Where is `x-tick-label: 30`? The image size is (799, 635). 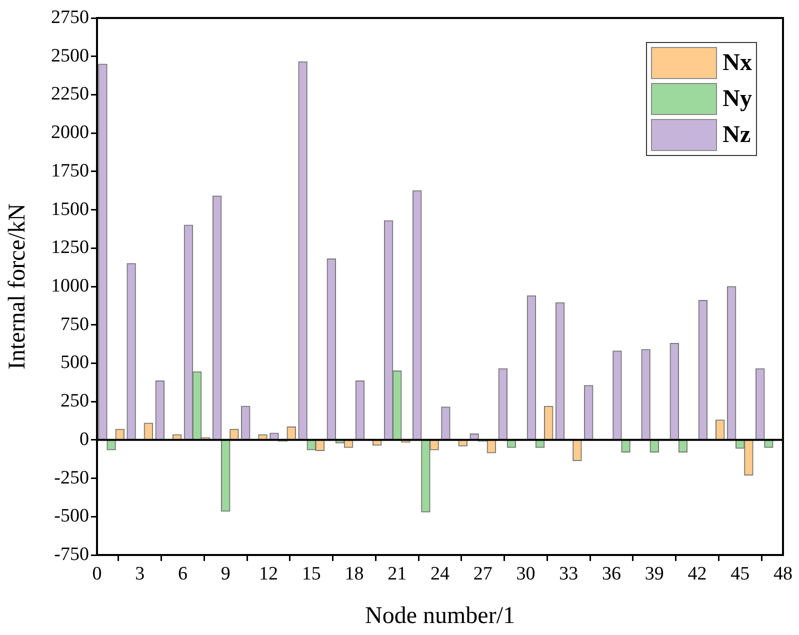
x-tick-label: 30 is located at coordinates (526, 573).